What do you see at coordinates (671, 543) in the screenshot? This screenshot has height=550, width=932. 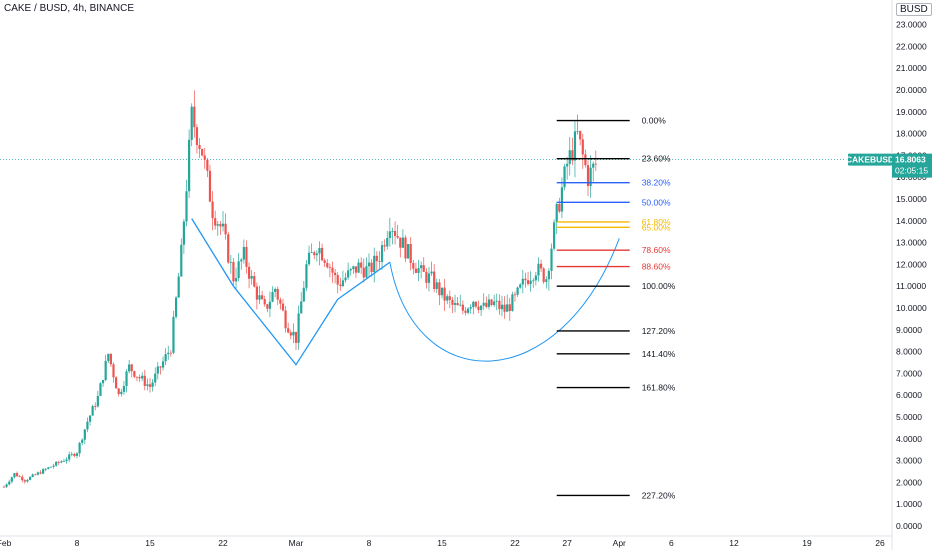 I see `x-tick-label: 6` at bounding box center [671, 543].